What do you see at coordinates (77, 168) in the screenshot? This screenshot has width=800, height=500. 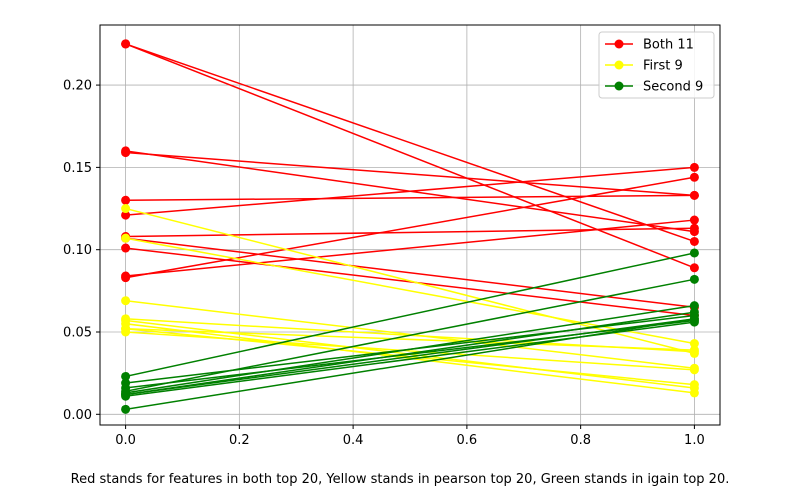 I see `y-tick-label: 0.15` at bounding box center [77, 168].